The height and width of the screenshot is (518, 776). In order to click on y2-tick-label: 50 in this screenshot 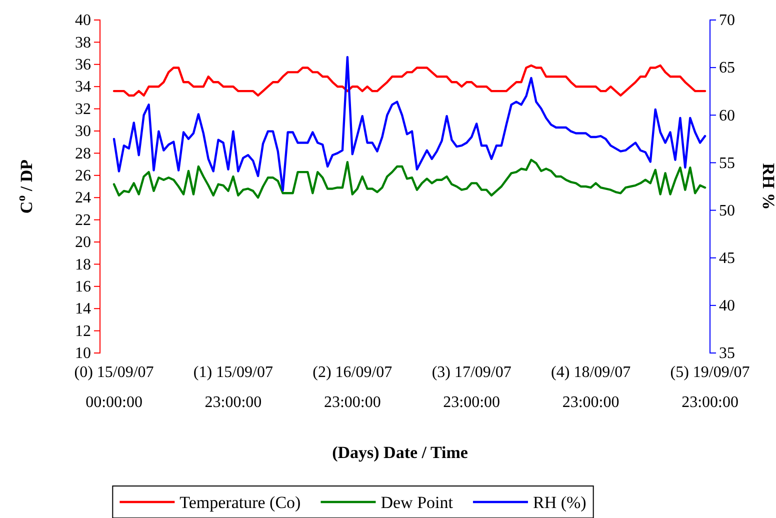, I will do `click(727, 211)`.